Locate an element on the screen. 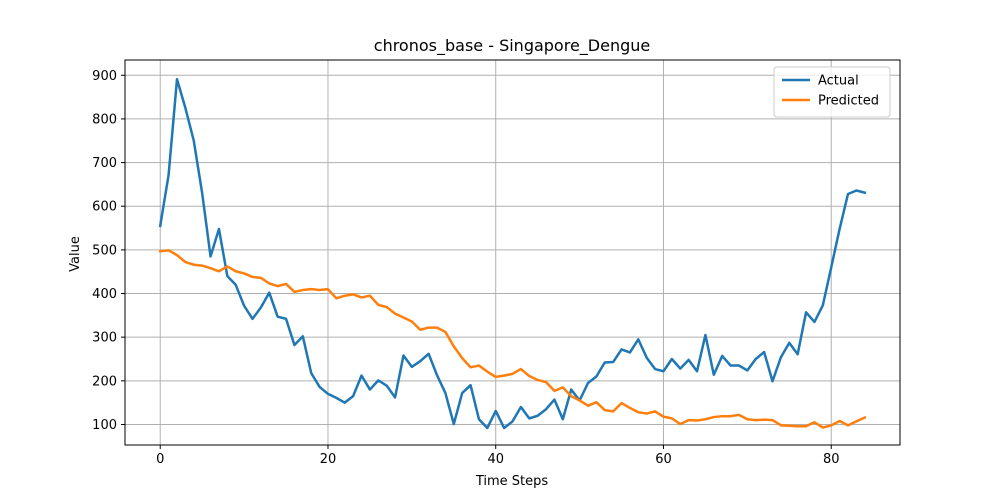  y-tick-label: 800 is located at coordinates (104, 119).